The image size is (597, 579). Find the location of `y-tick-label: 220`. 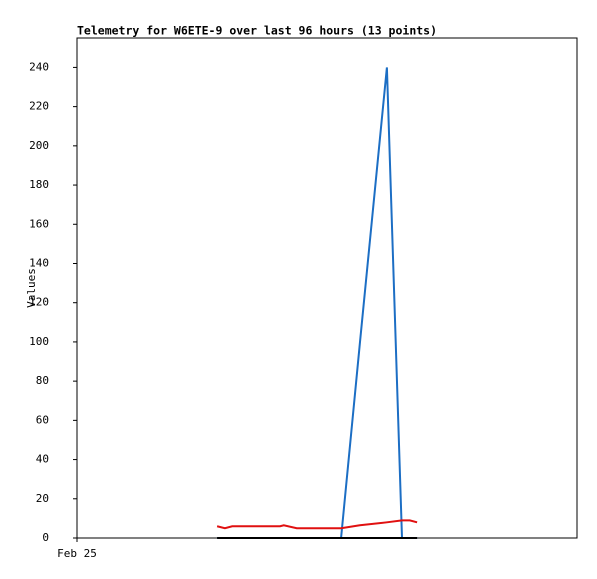

y-tick-label: 220 is located at coordinates (39, 106).